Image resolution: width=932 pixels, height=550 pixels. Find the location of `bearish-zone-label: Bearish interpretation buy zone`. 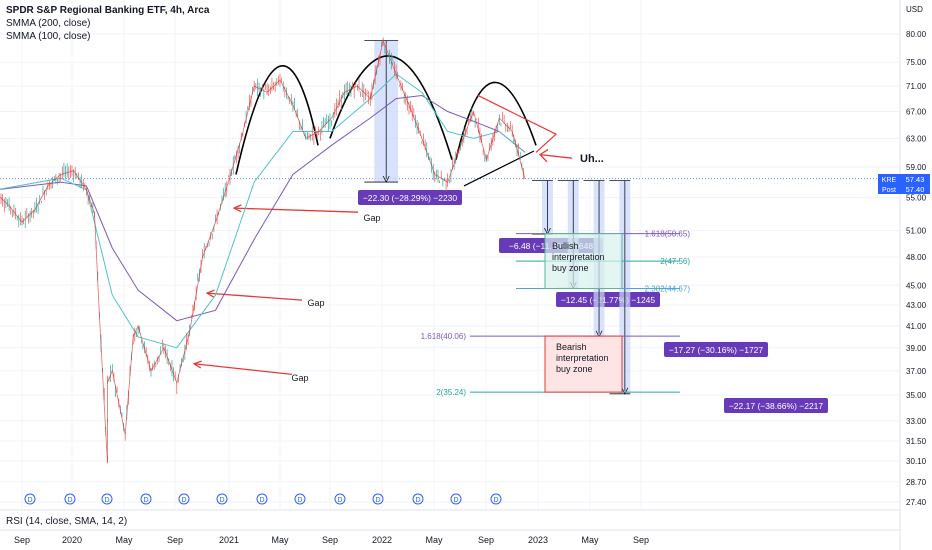

bearish-zone-label: Bearish interpretation buy zone is located at coordinates (582, 358).